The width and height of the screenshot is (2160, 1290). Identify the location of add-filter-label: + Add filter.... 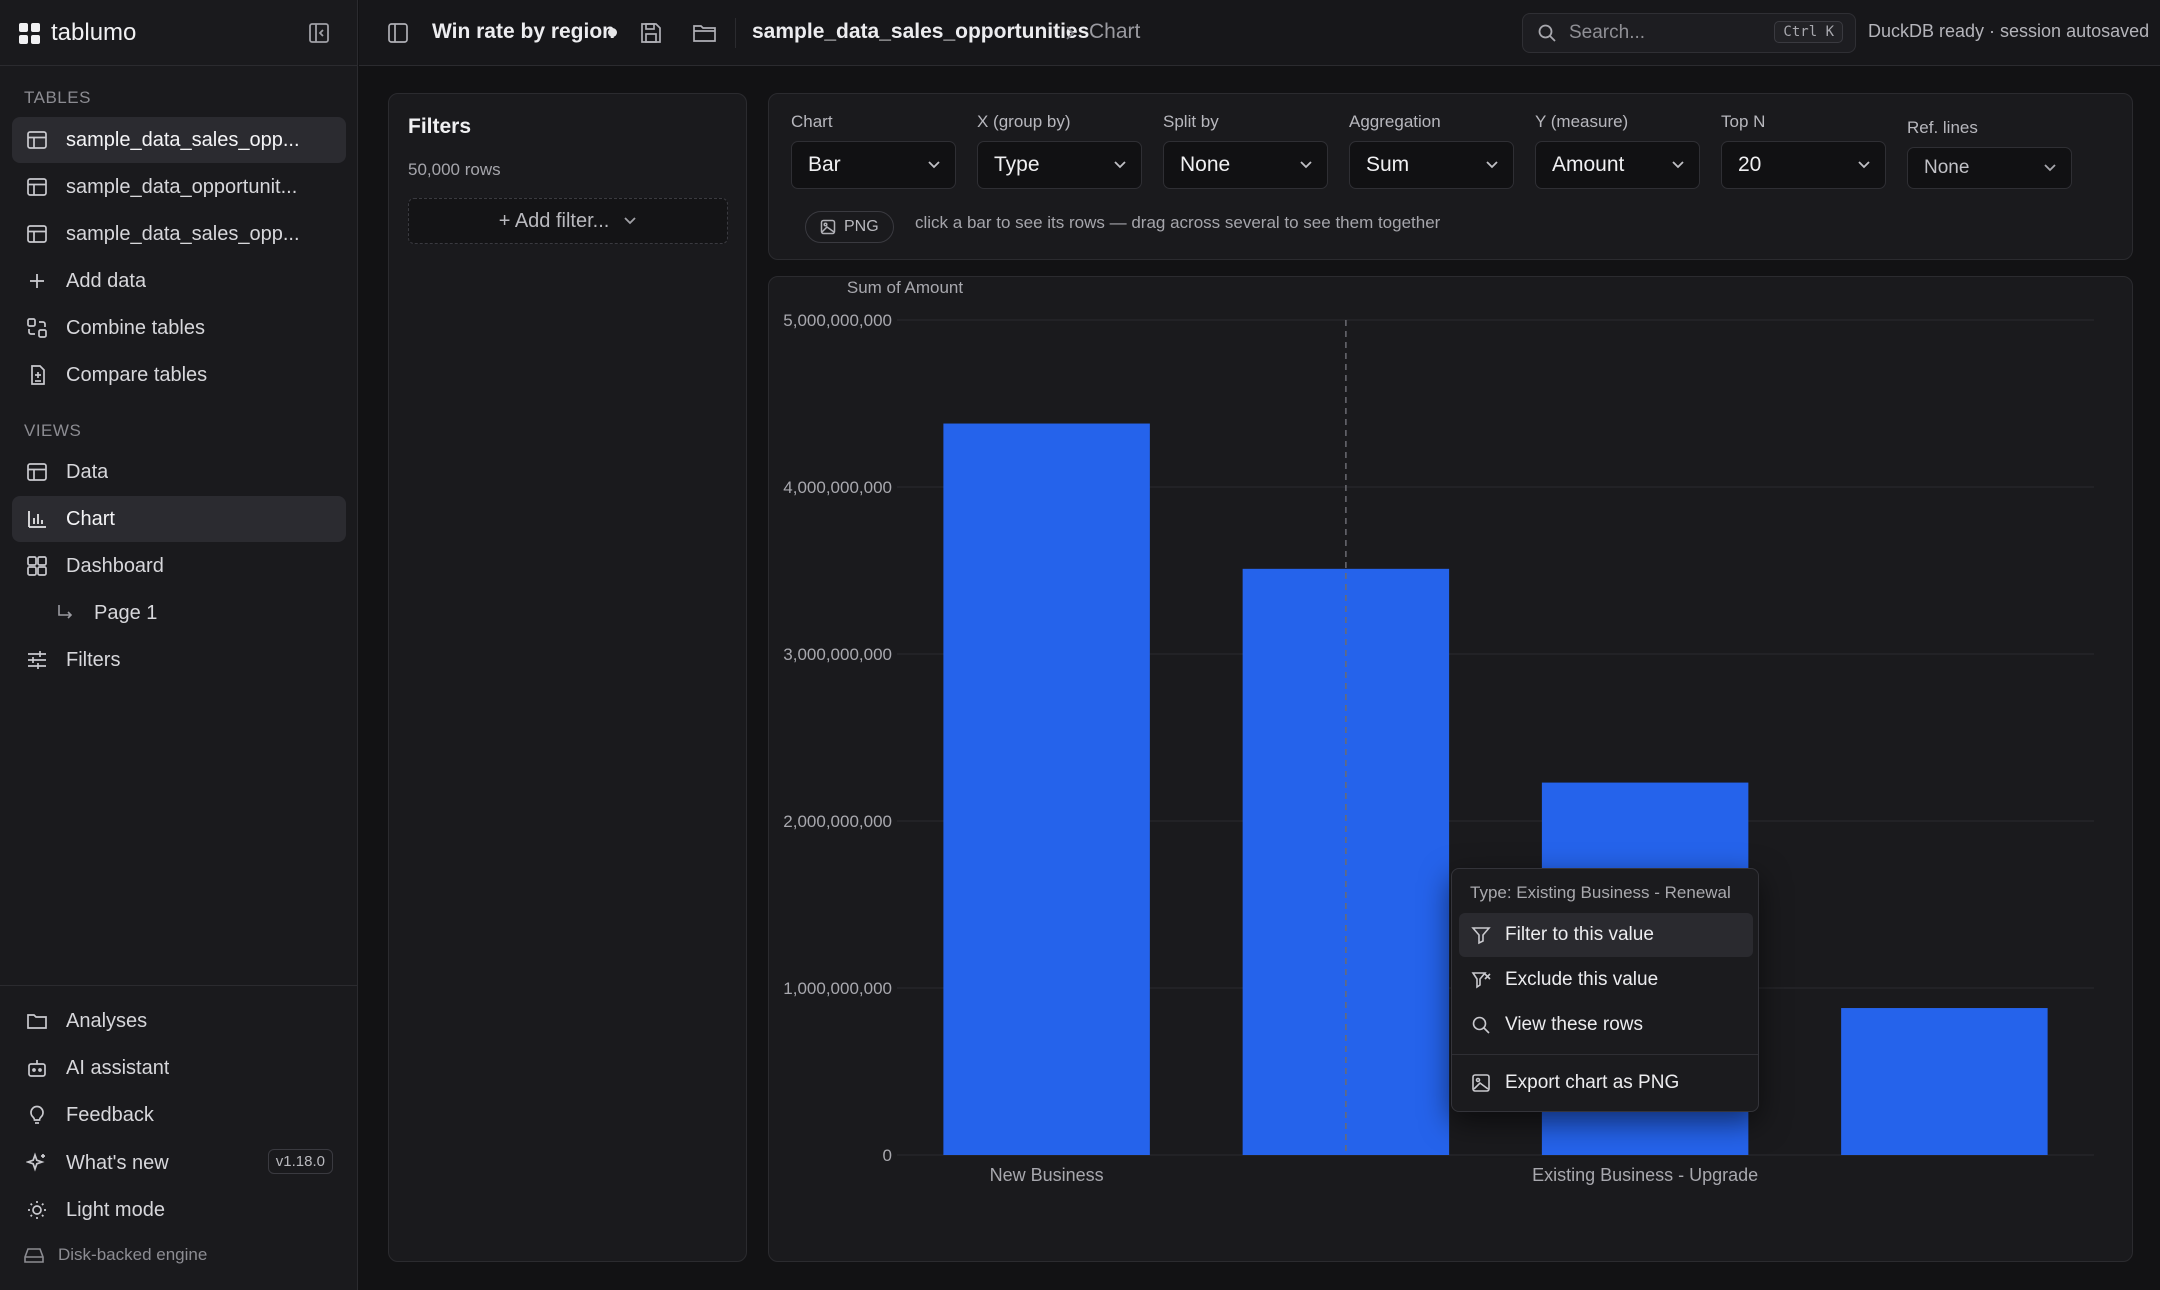
(554, 220).